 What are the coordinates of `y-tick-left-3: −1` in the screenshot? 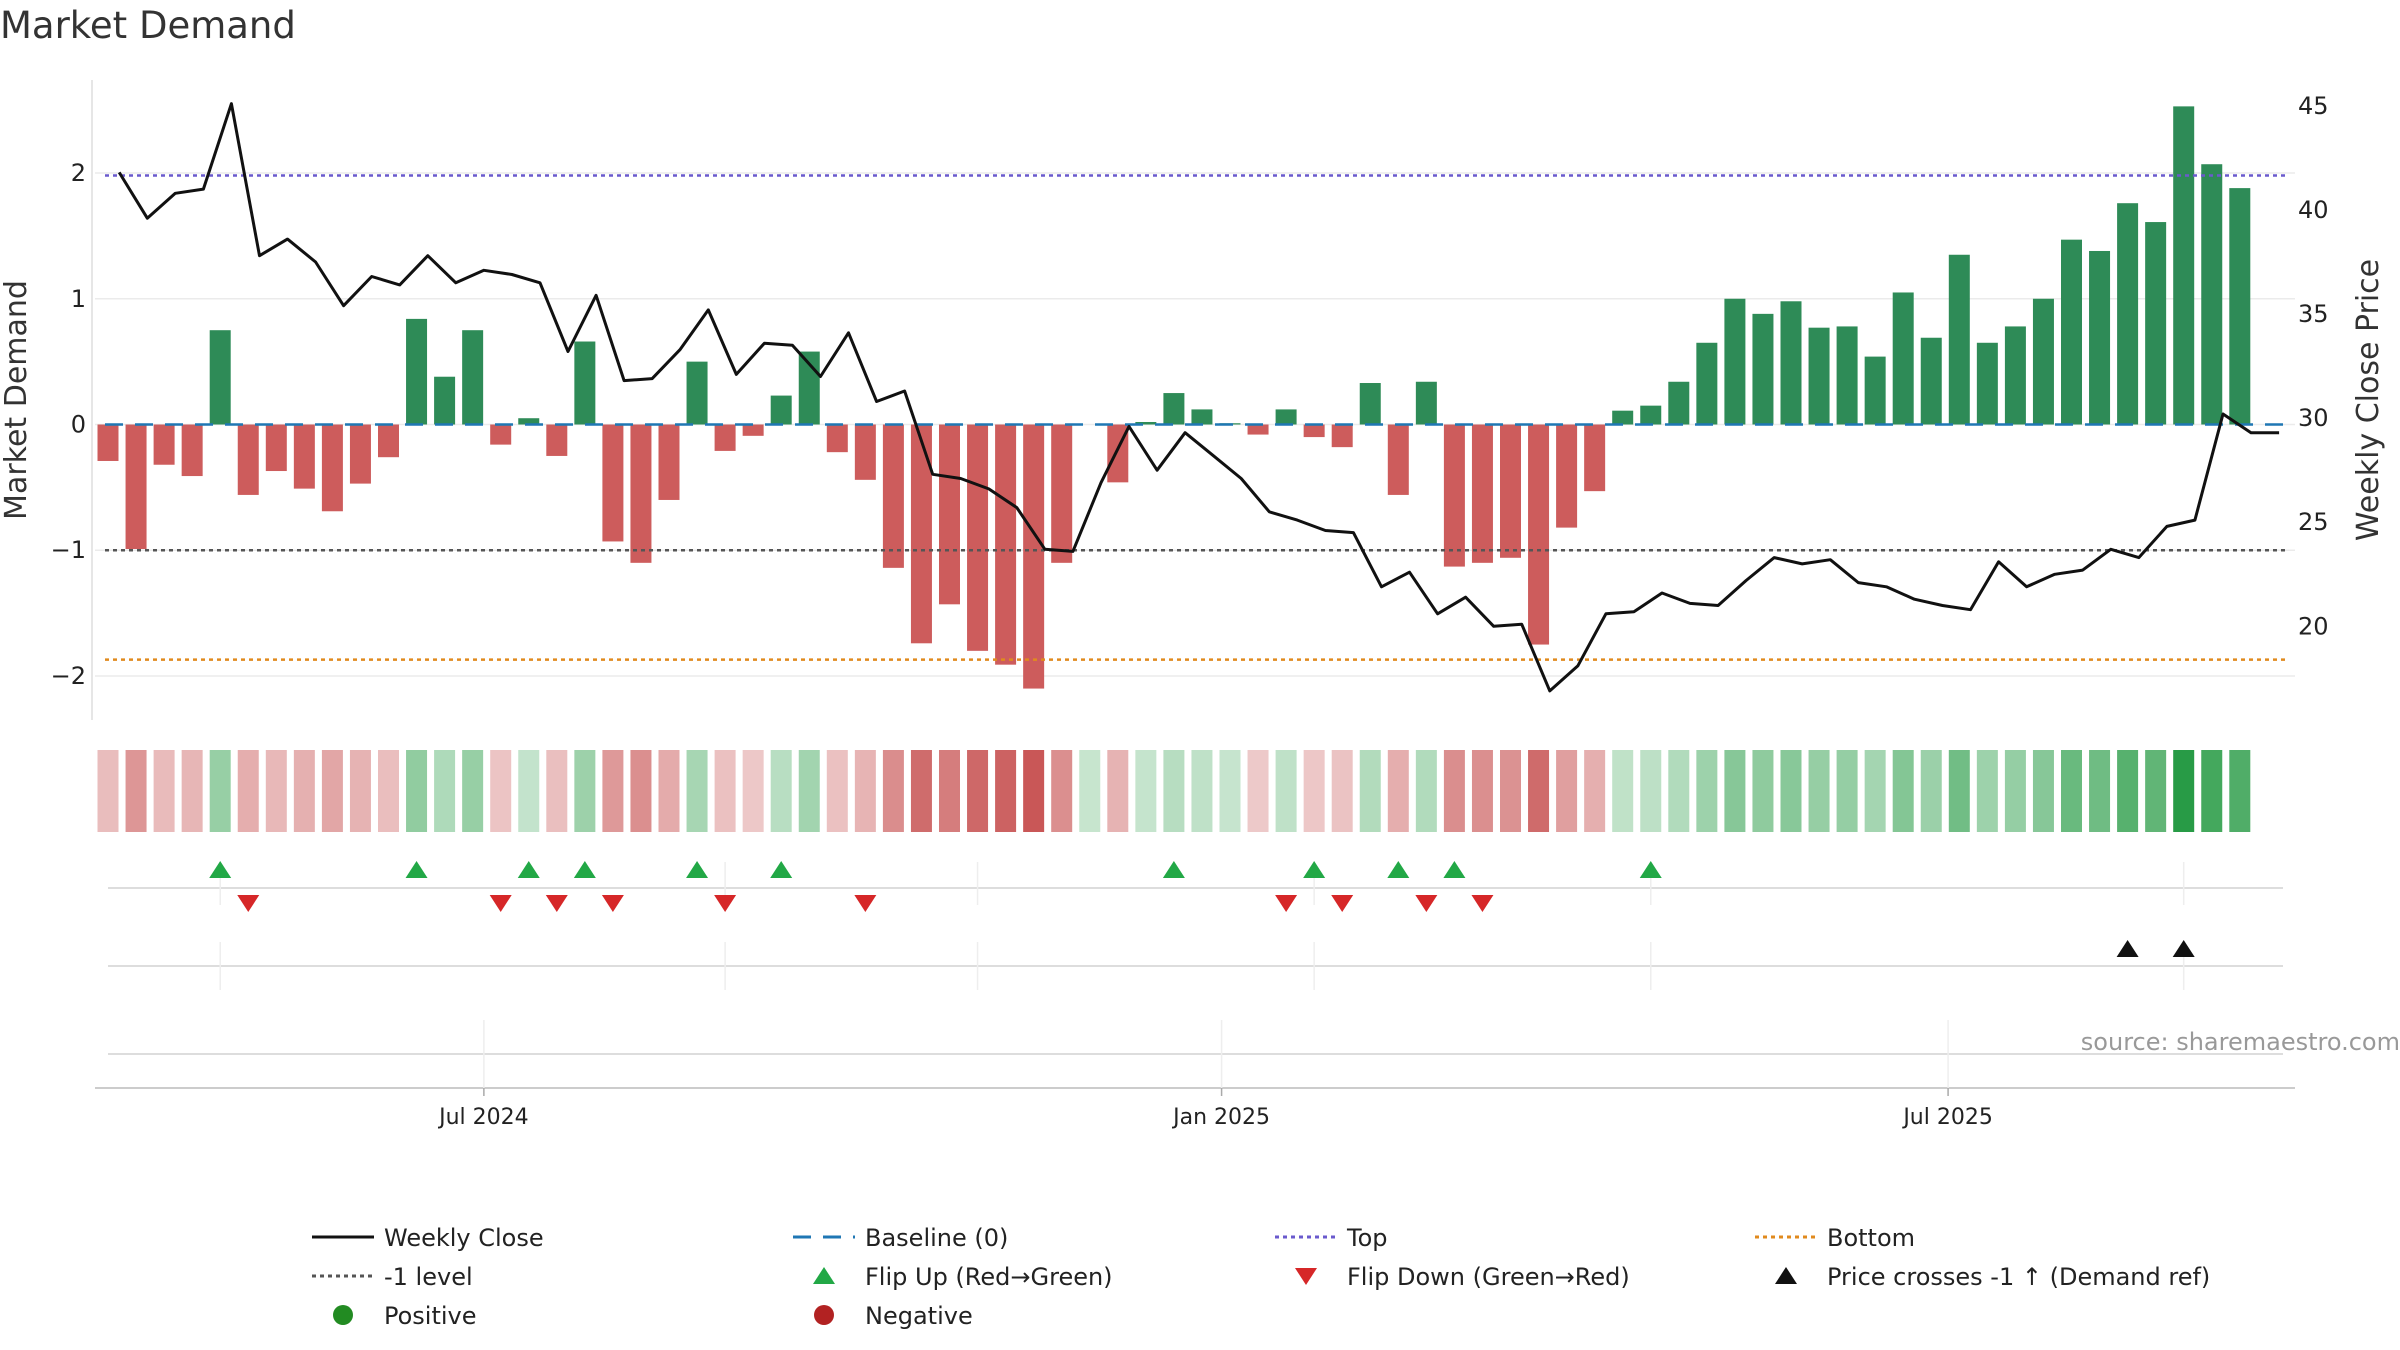 It's located at (68, 550).